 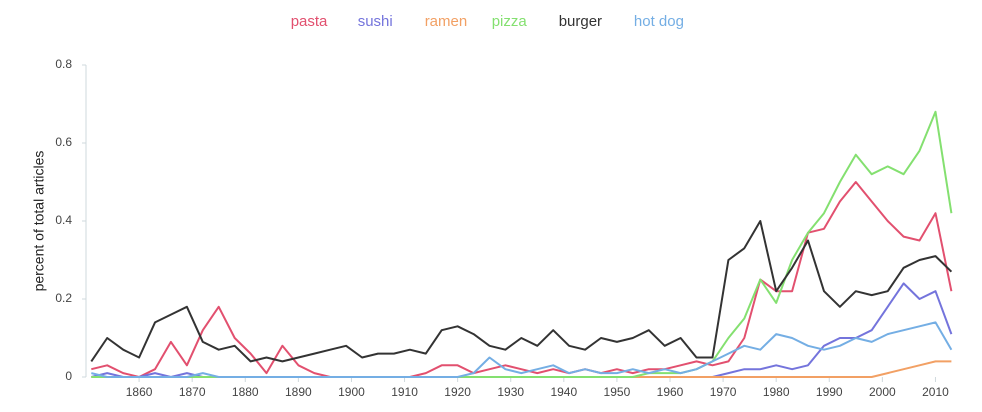 What do you see at coordinates (723, 392) in the screenshot?
I see `x-tick-label: 1970` at bounding box center [723, 392].